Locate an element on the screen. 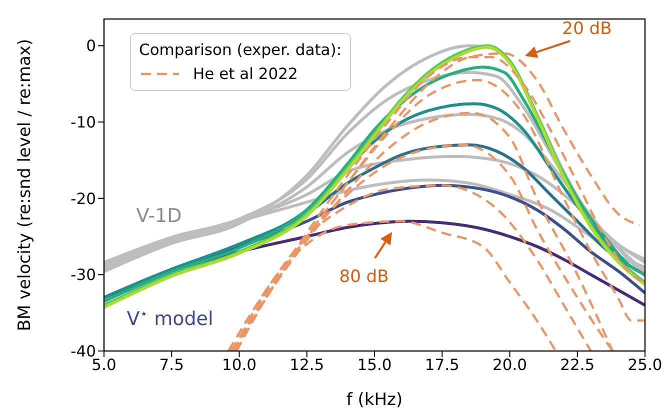 This screenshot has width=668, height=417. y-tick-label: -10 is located at coordinates (83, 123).